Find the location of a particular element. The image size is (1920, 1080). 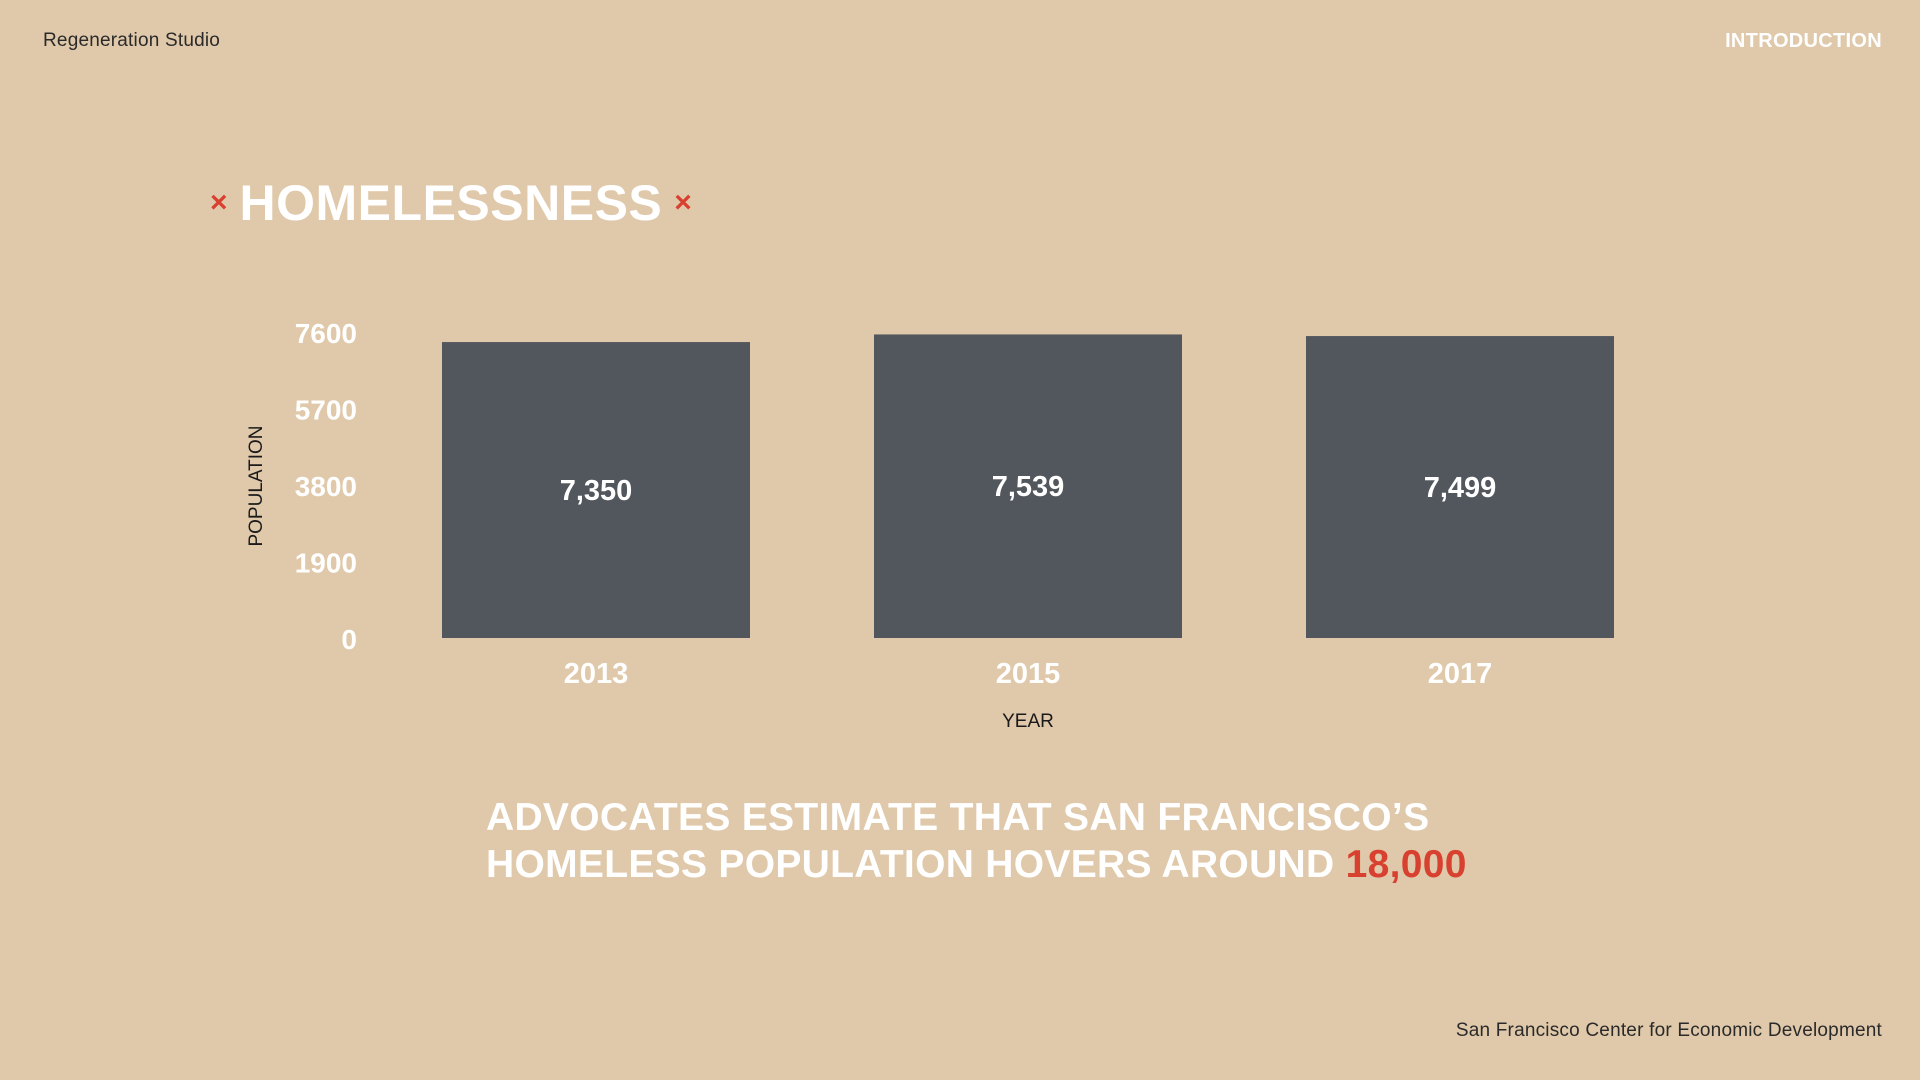

x-tick-label: 2015 is located at coordinates (1028, 674).